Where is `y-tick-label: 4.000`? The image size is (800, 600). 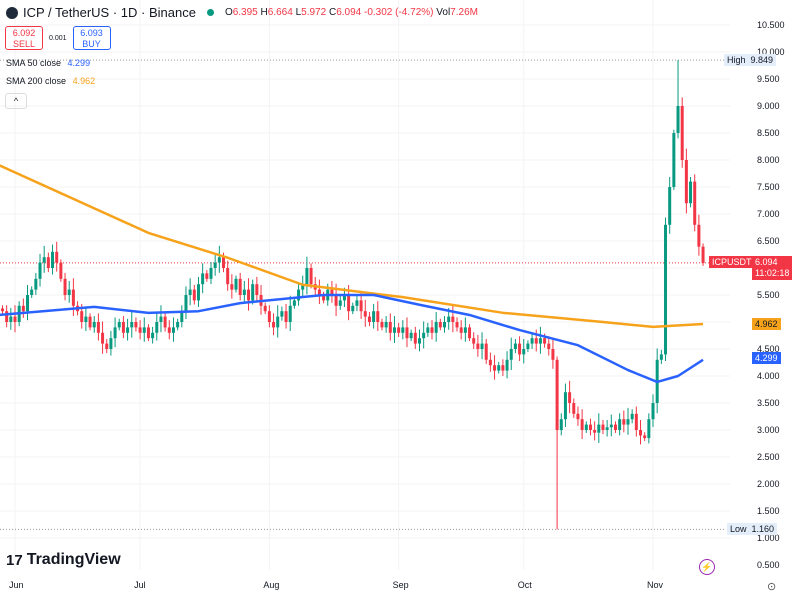
y-tick-label: 4.000 is located at coordinates (768, 376).